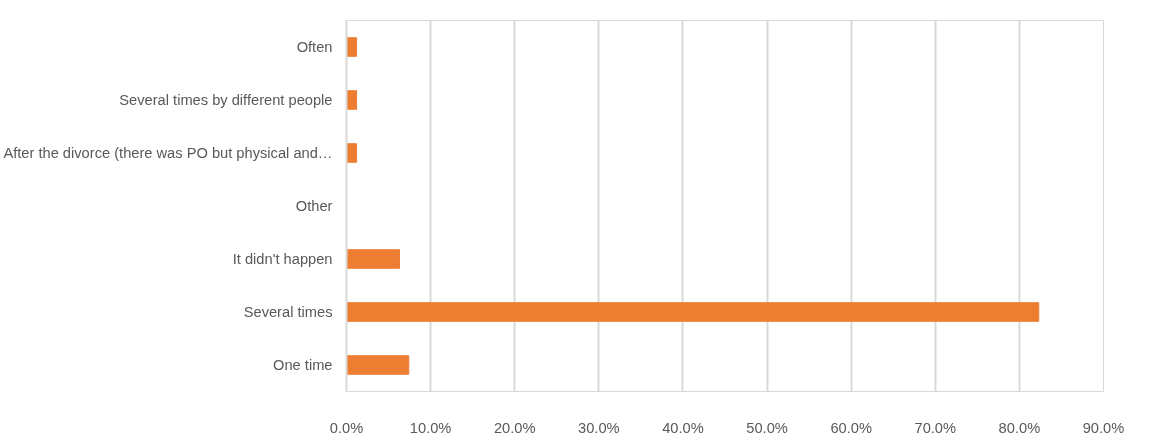 This screenshot has height=442, width=1149. Describe the element at coordinates (430, 427) in the screenshot. I see `x-tick-label: 10.0%` at that location.